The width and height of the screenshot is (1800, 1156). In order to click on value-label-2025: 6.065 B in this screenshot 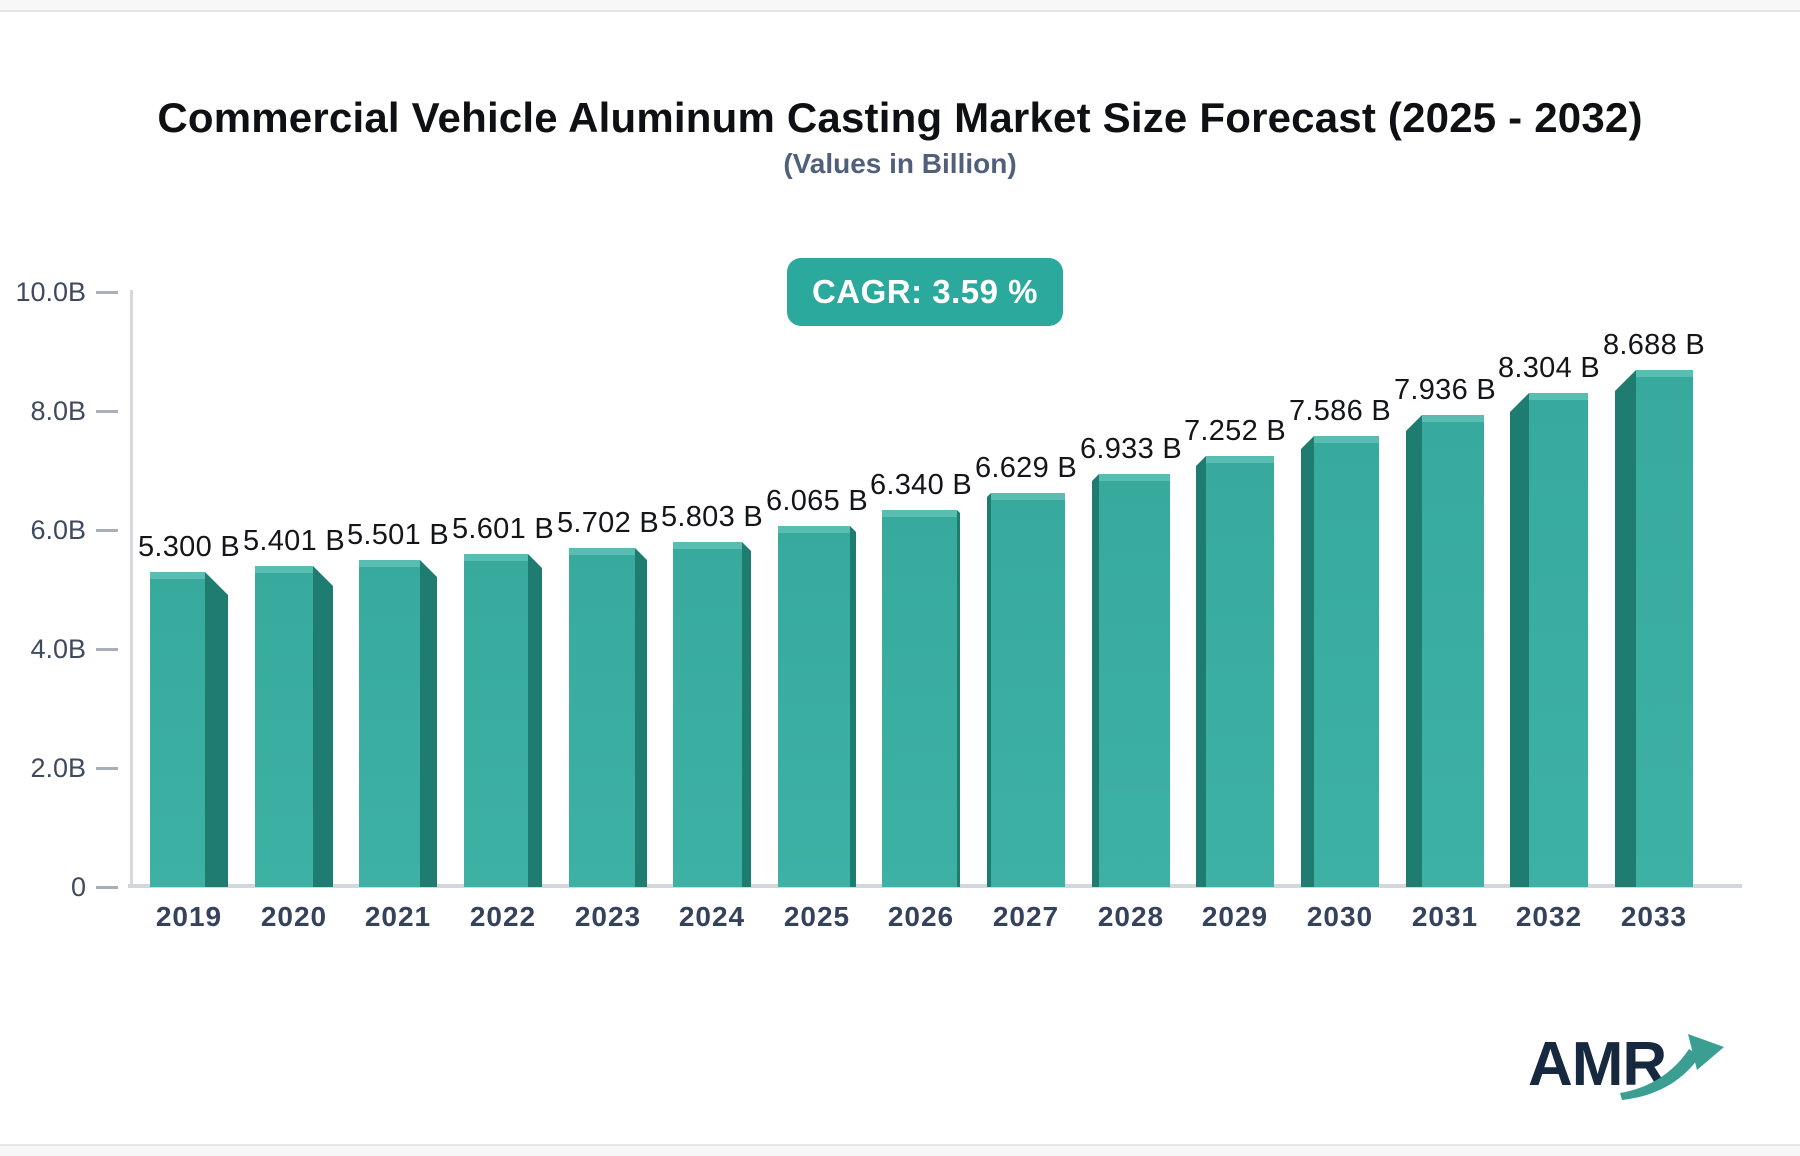, I will do `click(817, 501)`.